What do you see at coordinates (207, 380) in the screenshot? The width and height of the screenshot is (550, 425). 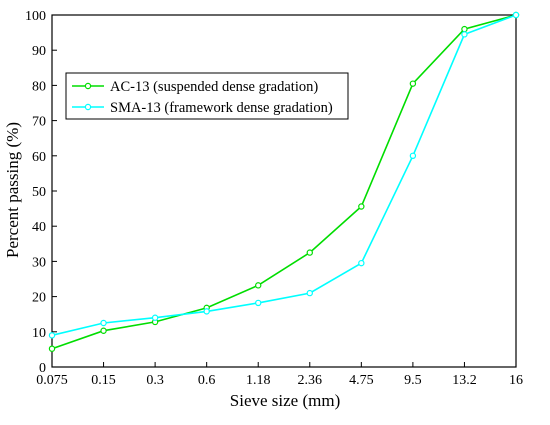 I see `x-tick-label: 0.6` at bounding box center [207, 380].